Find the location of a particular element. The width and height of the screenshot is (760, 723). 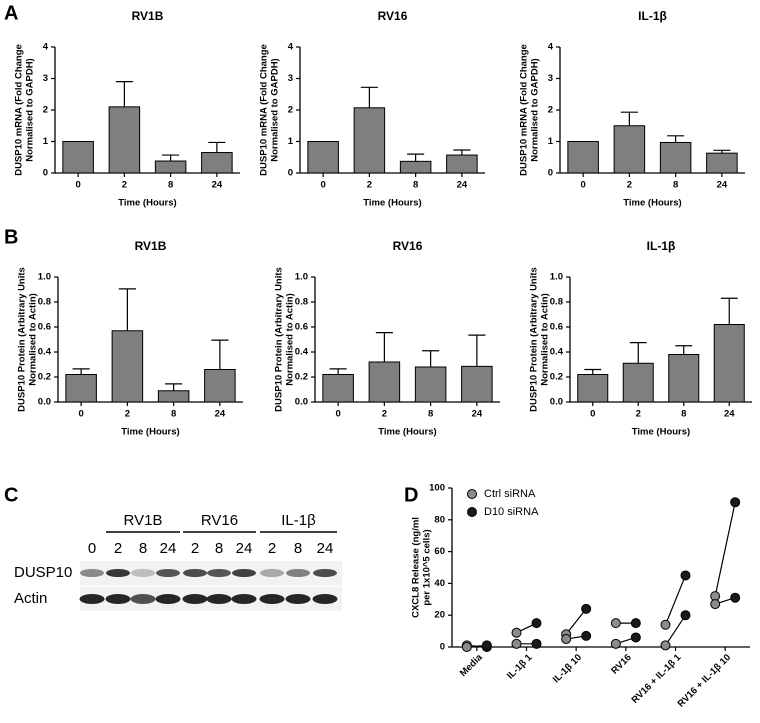

y-tick-label: 0.6 is located at coordinates (301, 327).